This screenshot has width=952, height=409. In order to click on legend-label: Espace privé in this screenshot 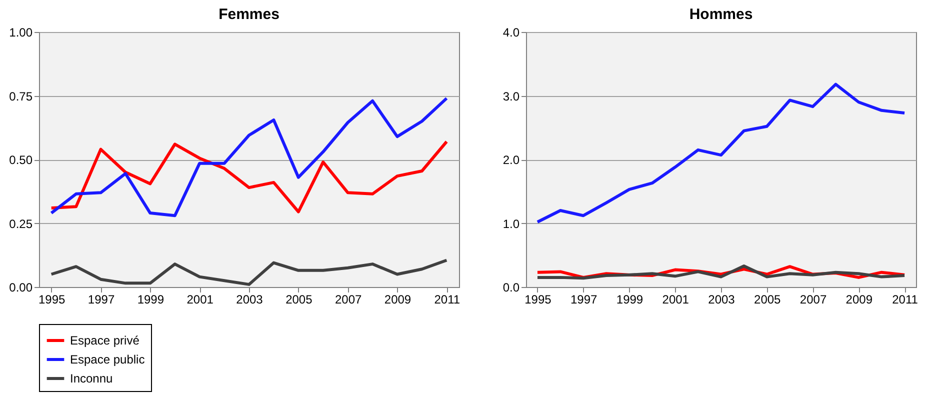, I will do `click(105, 341)`.